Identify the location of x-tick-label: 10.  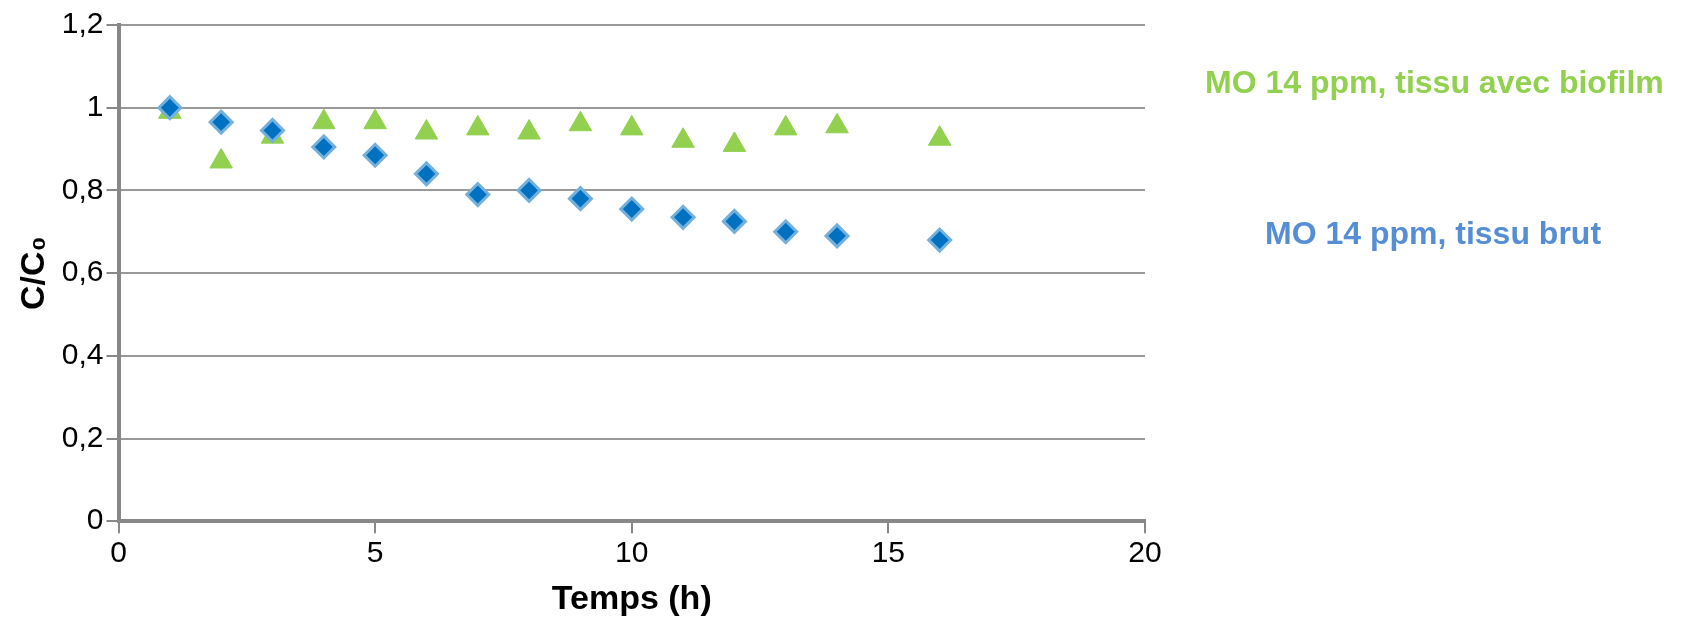
(632, 552).